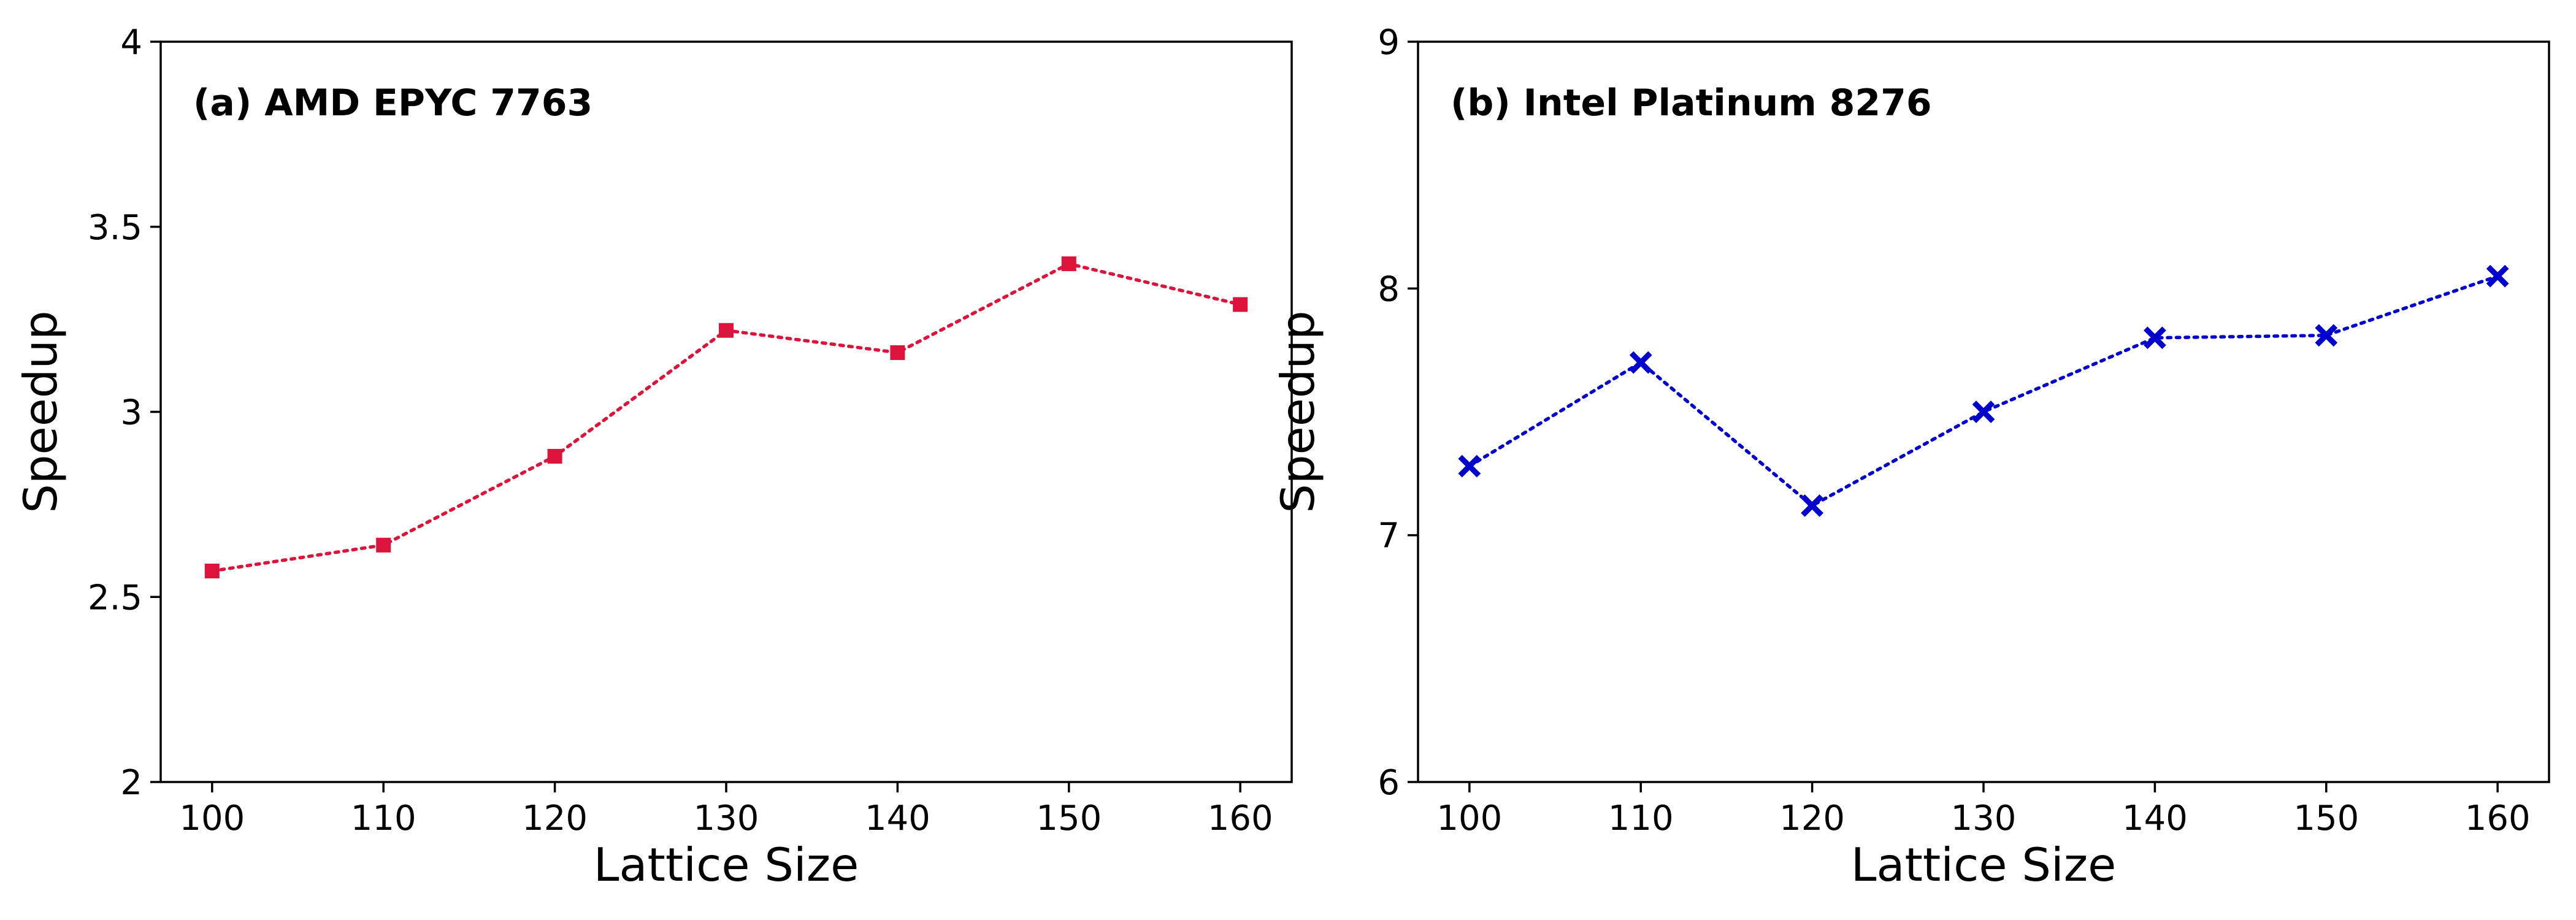 This screenshot has width=2576, height=920. What do you see at coordinates (726, 417) in the screenshot?
I see `panel-a-series-line` at bounding box center [726, 417].